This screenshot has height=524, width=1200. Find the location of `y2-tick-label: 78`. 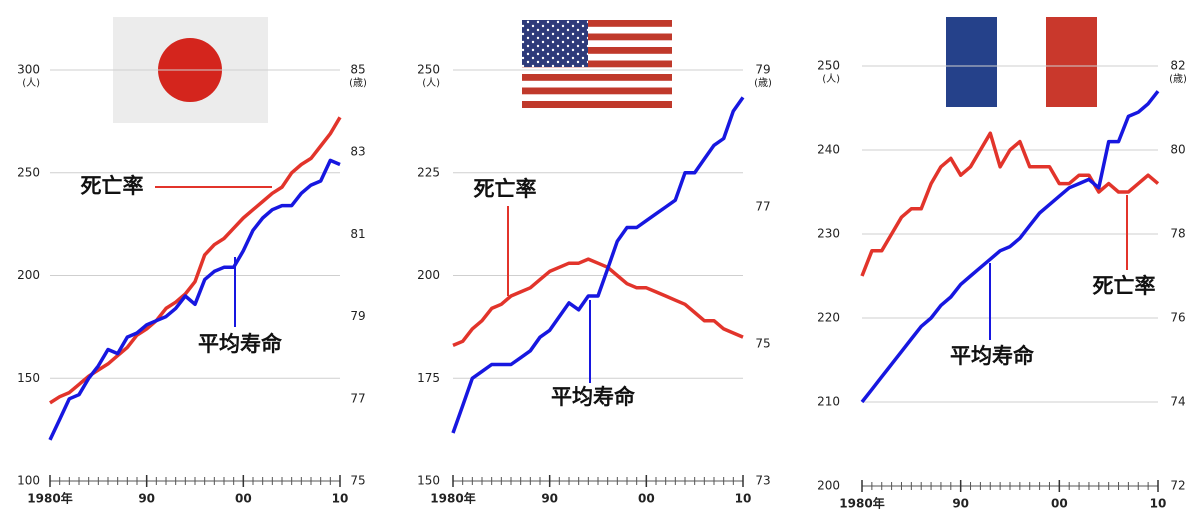

y2-tick-label: 78 is located at coordinates (1177, 234).